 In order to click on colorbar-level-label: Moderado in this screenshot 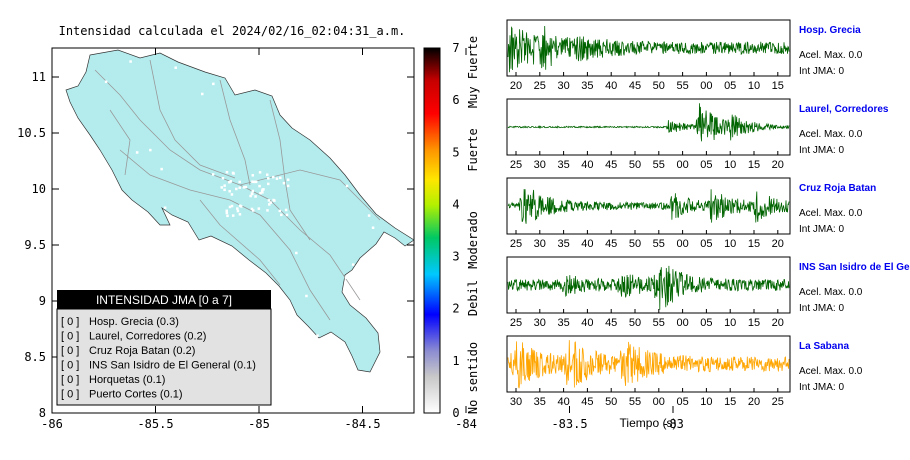, I will do `click(473, 240)`.